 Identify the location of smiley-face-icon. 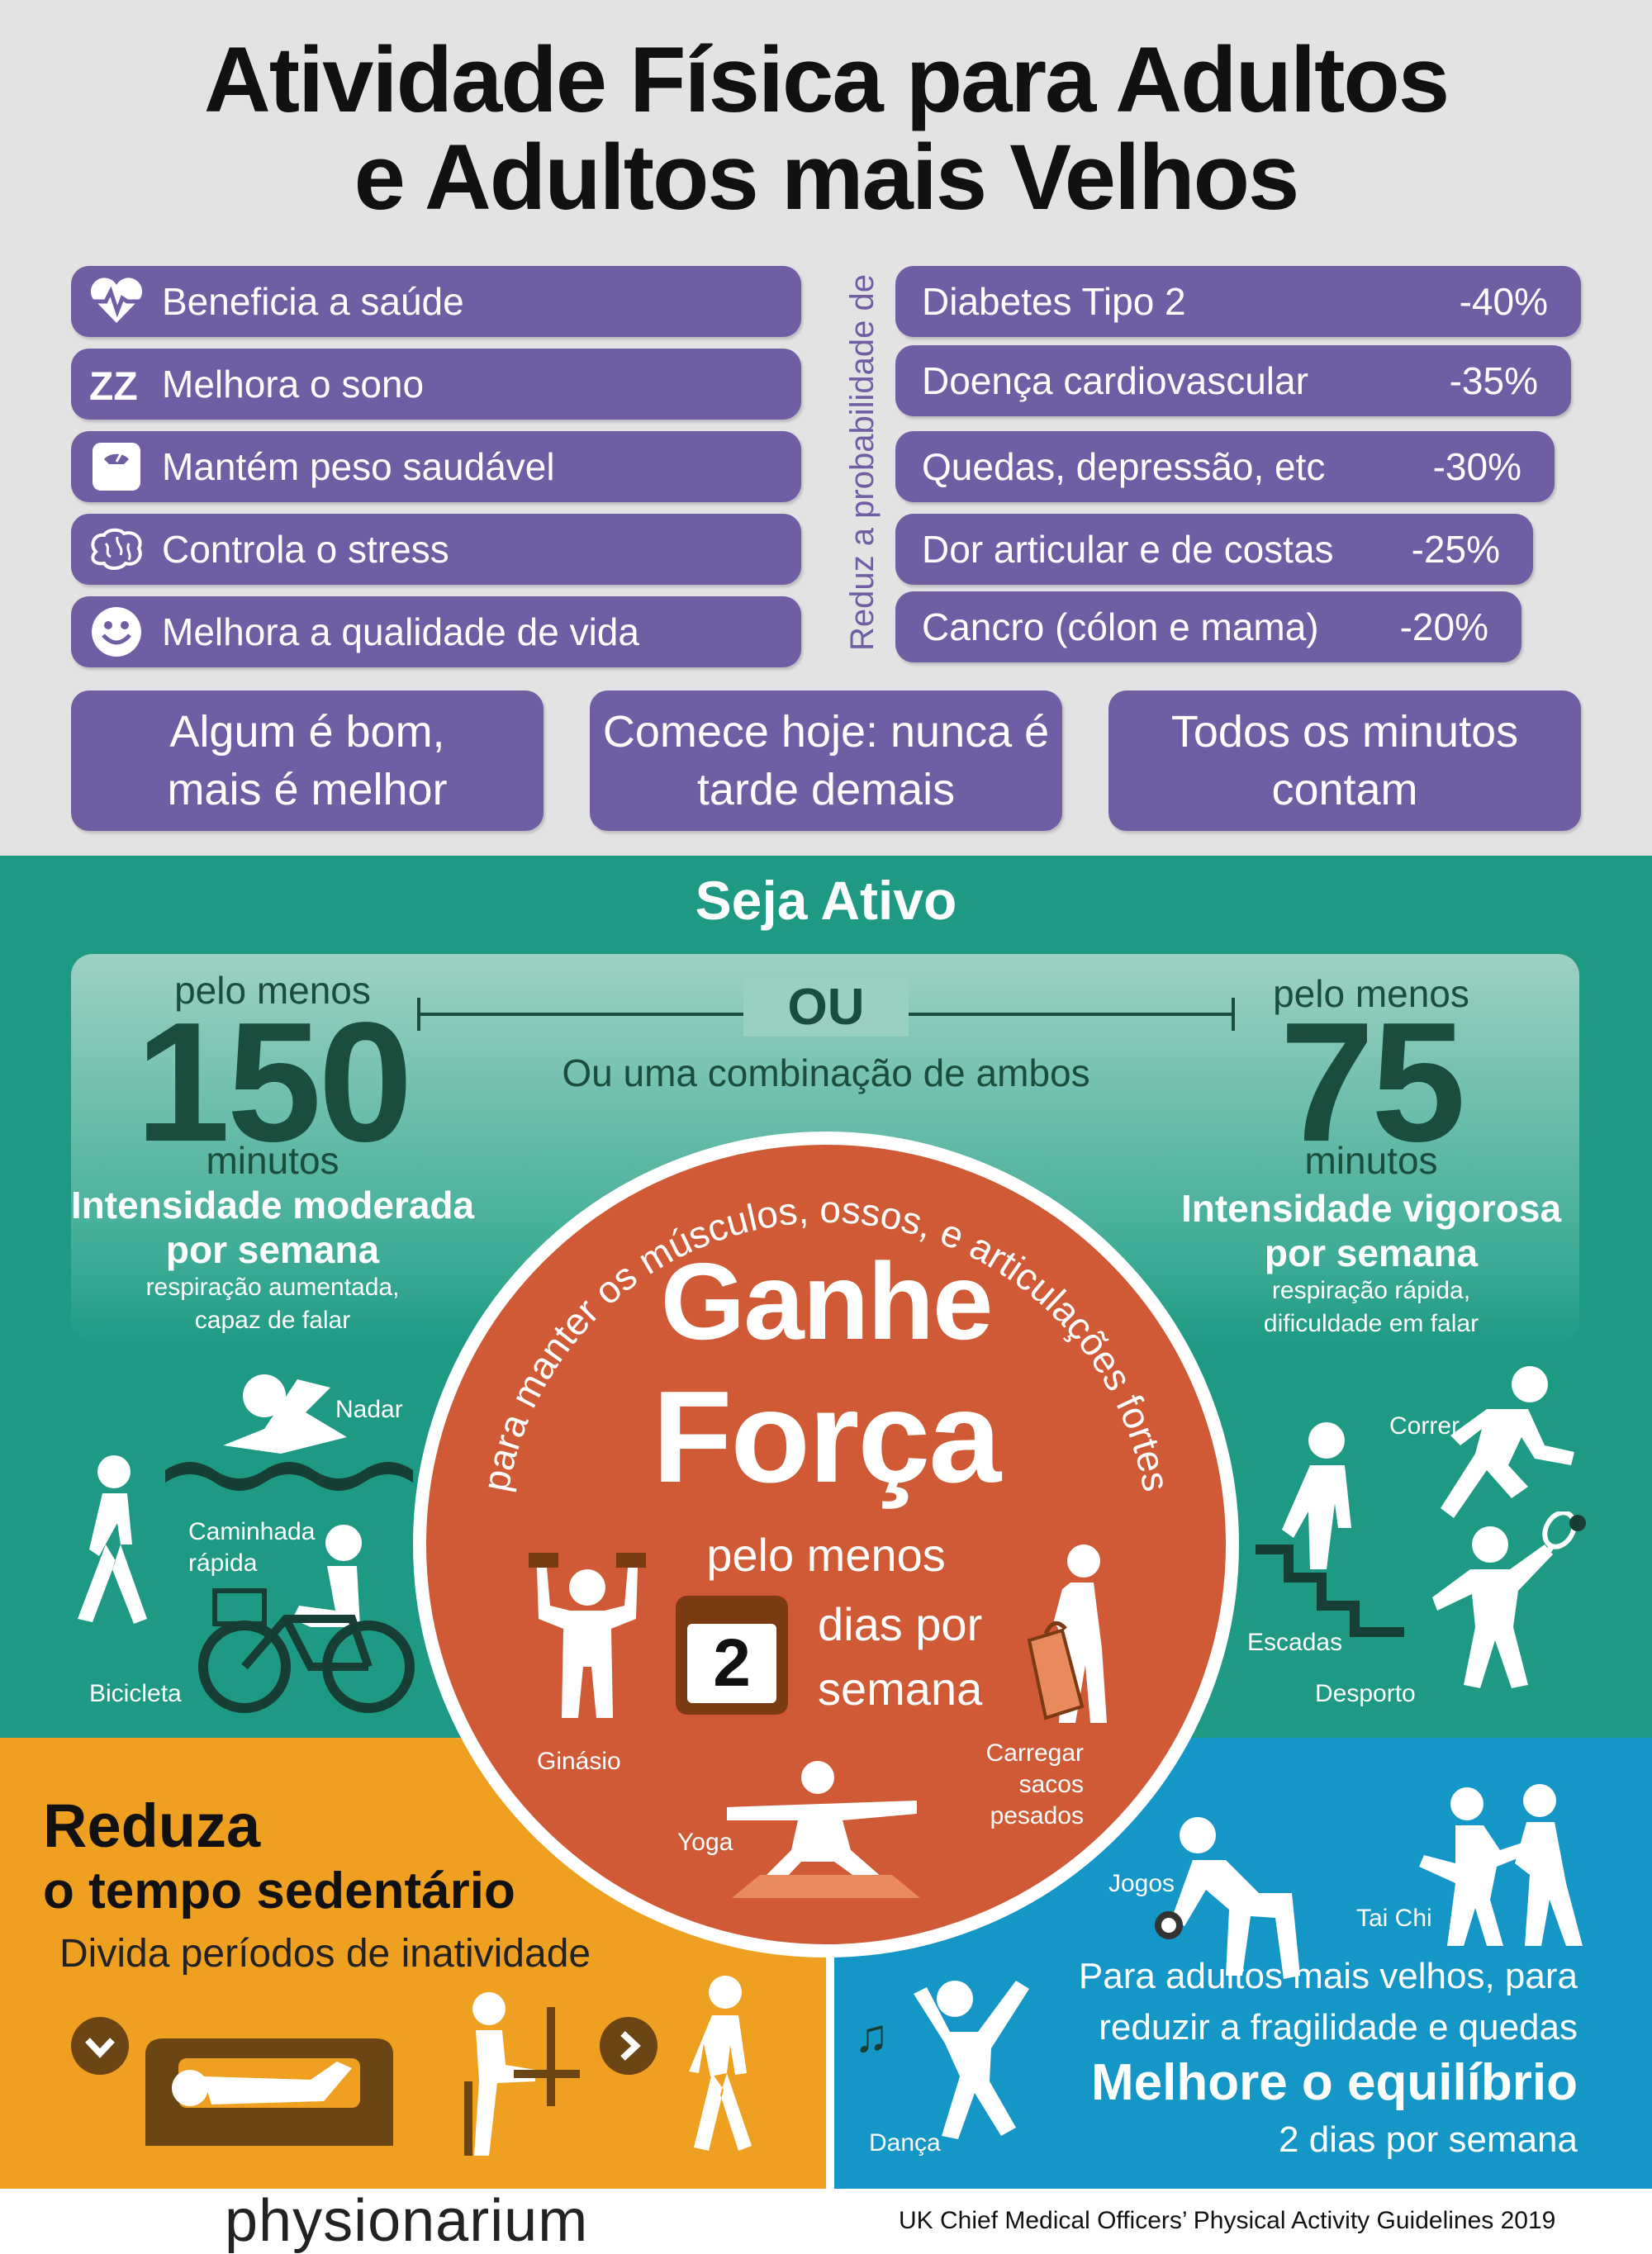
(116, 631).